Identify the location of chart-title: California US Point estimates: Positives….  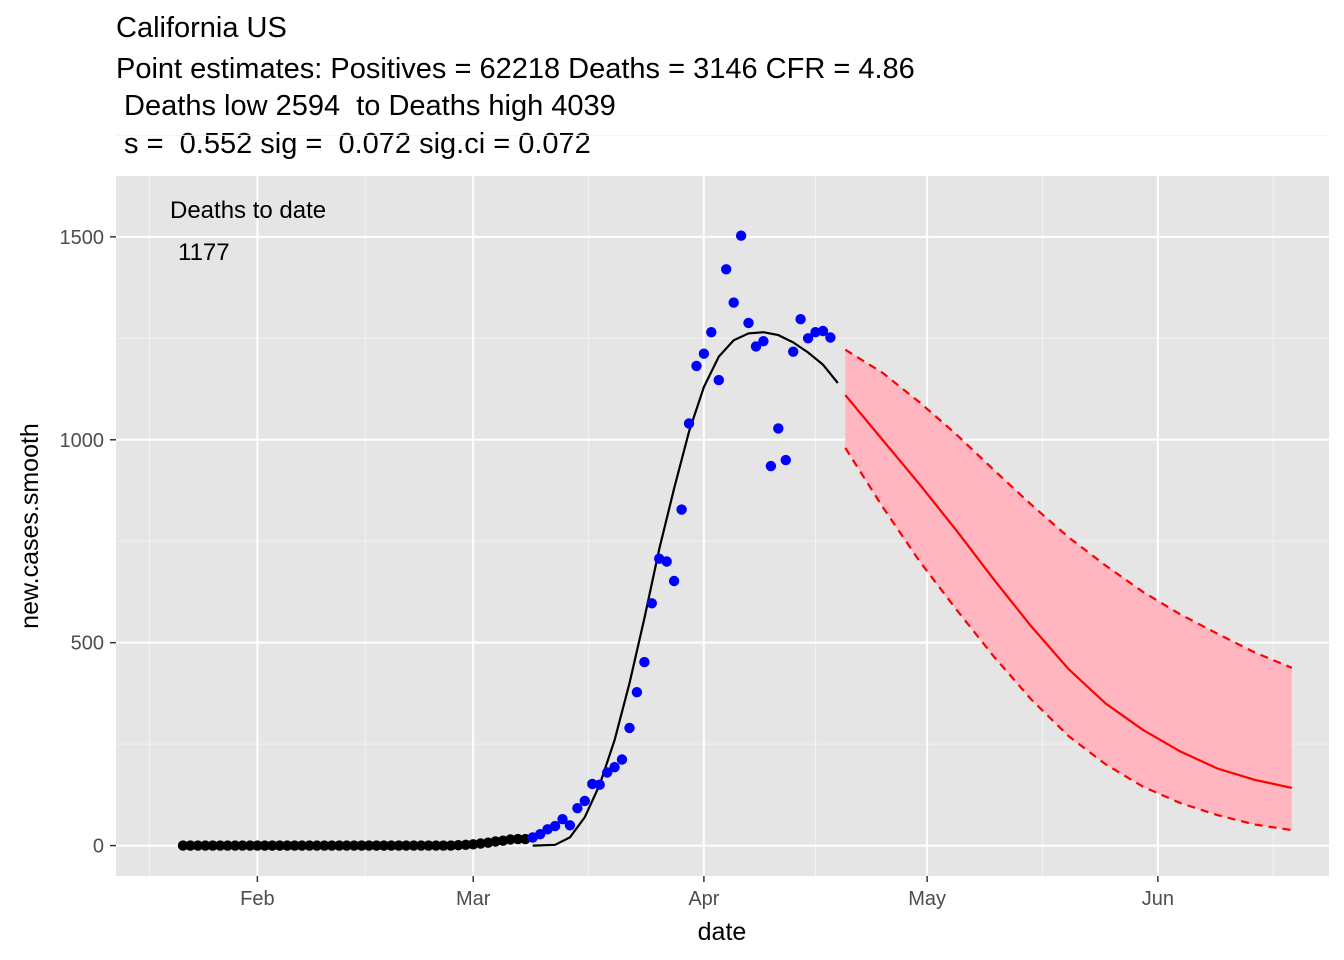
(515, 86).